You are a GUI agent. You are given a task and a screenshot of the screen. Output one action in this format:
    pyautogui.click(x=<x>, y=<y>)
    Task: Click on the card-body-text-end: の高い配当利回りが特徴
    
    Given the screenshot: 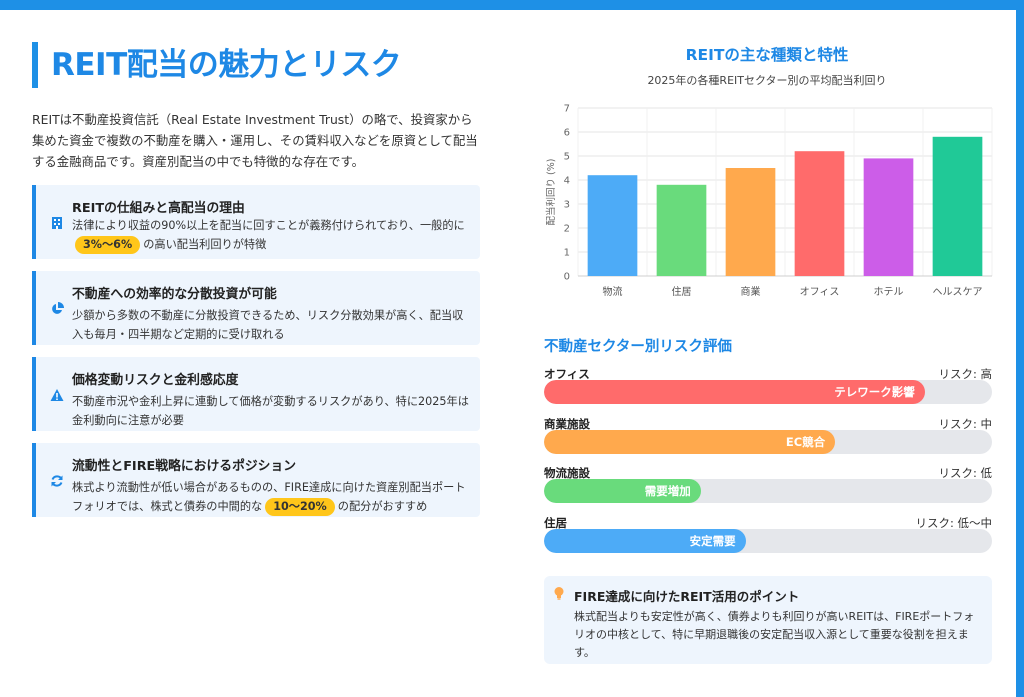 What is the action you would take?
    pyautogui.click(x=205, y=244)
    